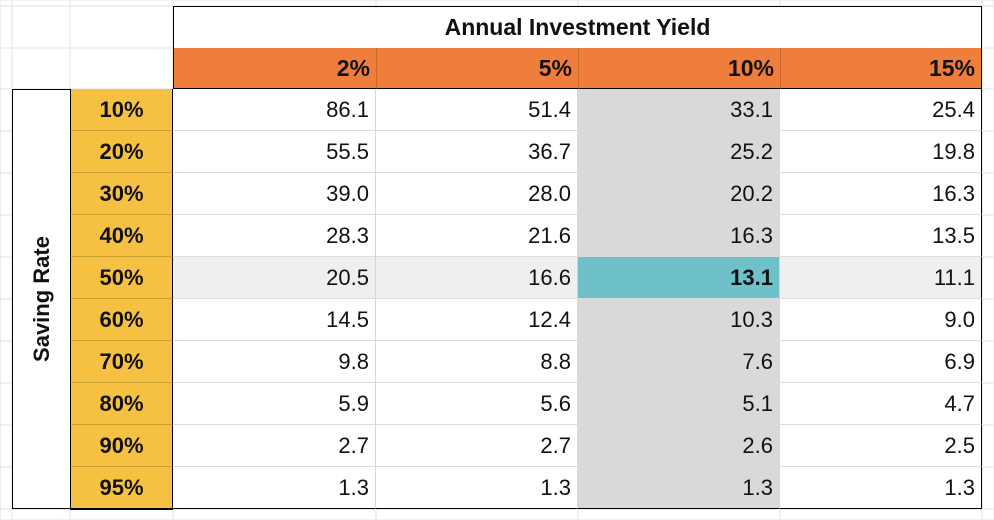  I want to click on value-cell: 9.0, so click(881, 320).